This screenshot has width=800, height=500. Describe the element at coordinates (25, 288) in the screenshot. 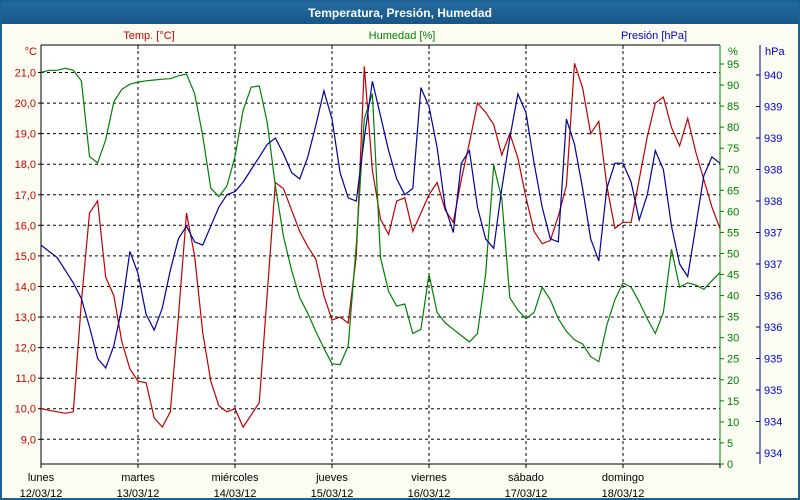

I see `temp-tick-label: 14,0` at that location.